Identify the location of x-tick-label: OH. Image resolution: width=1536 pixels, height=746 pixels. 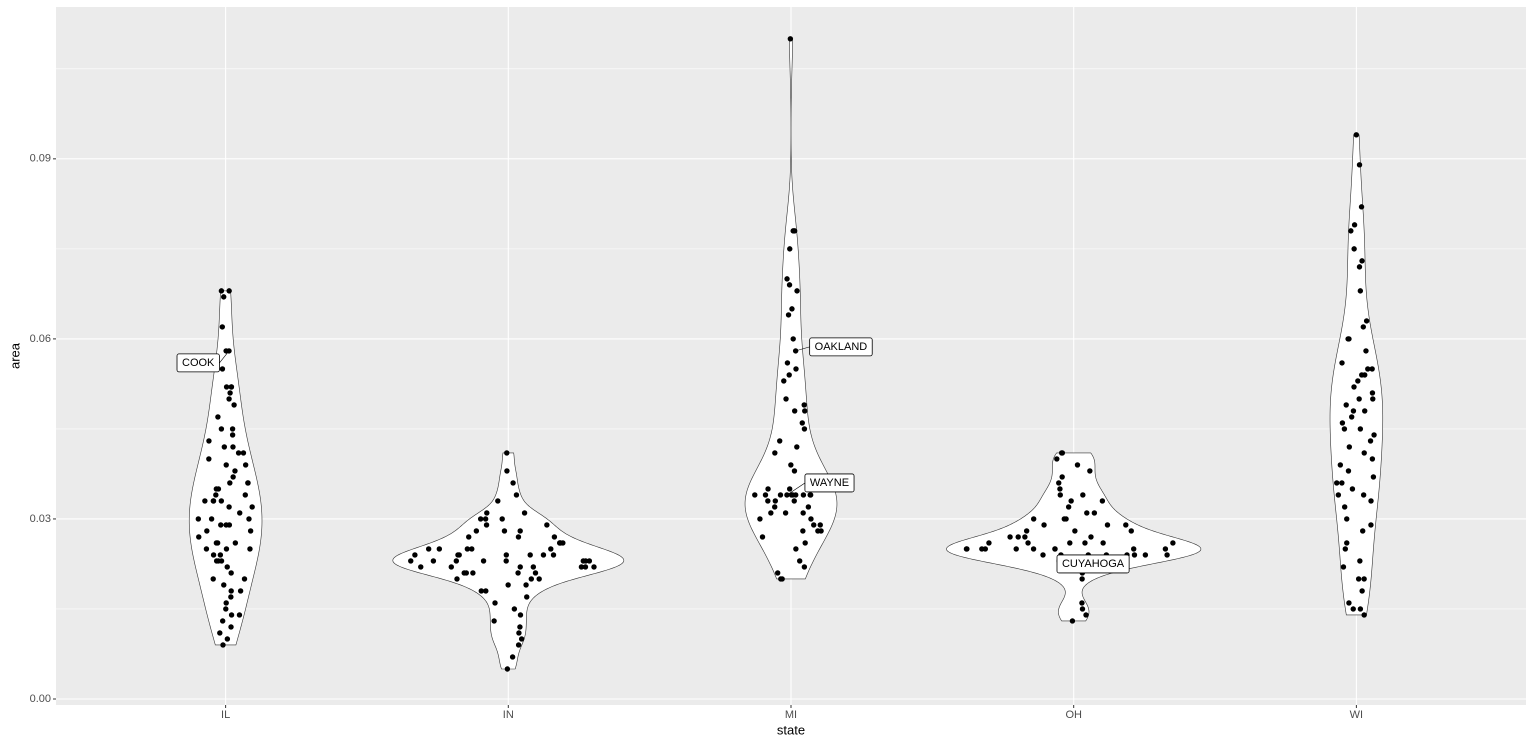
(1073, 715).